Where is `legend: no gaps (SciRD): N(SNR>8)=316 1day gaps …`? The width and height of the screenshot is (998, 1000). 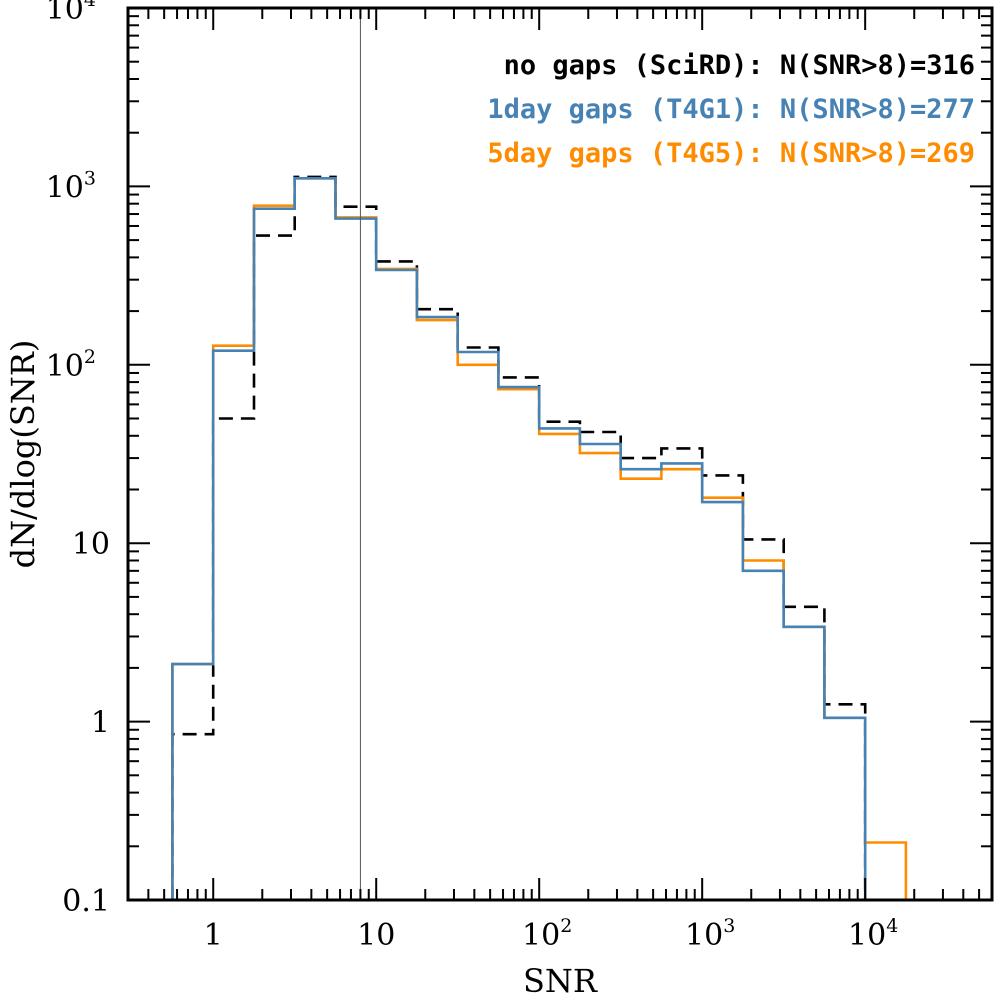 legend: no gaps (SciRD): N(SNR>8)=316 1day gaps … is located at coordinates (731, 109).